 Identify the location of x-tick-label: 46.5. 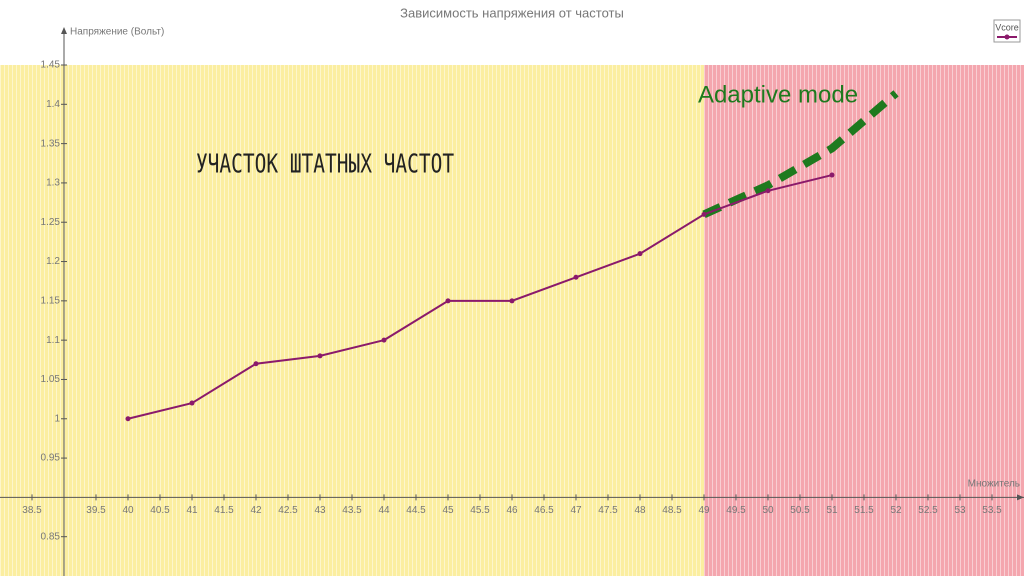
(544, 510).